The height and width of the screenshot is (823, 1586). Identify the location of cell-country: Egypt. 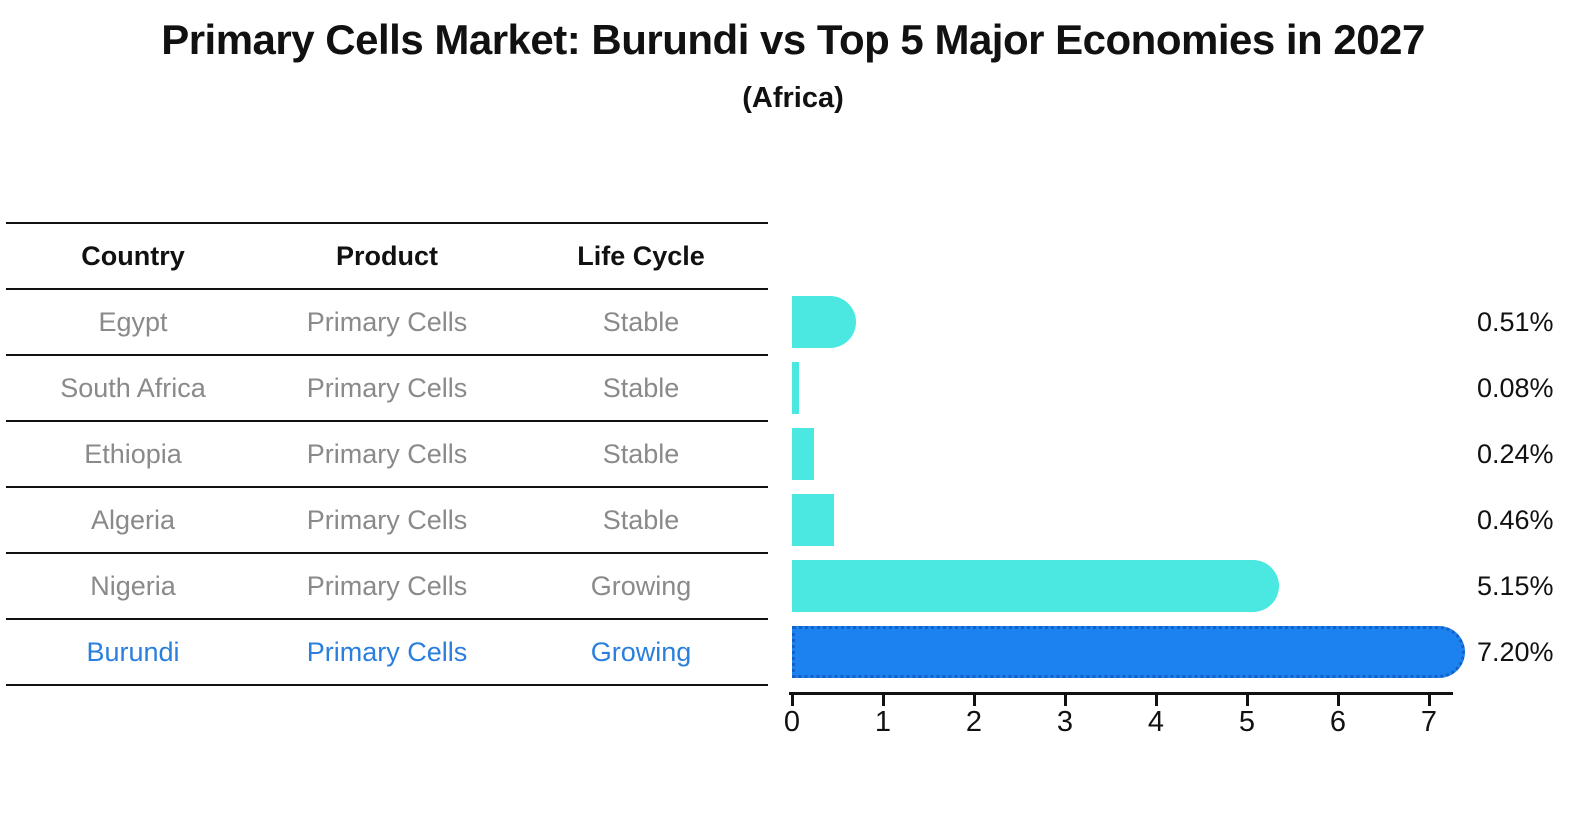
(133, 321).